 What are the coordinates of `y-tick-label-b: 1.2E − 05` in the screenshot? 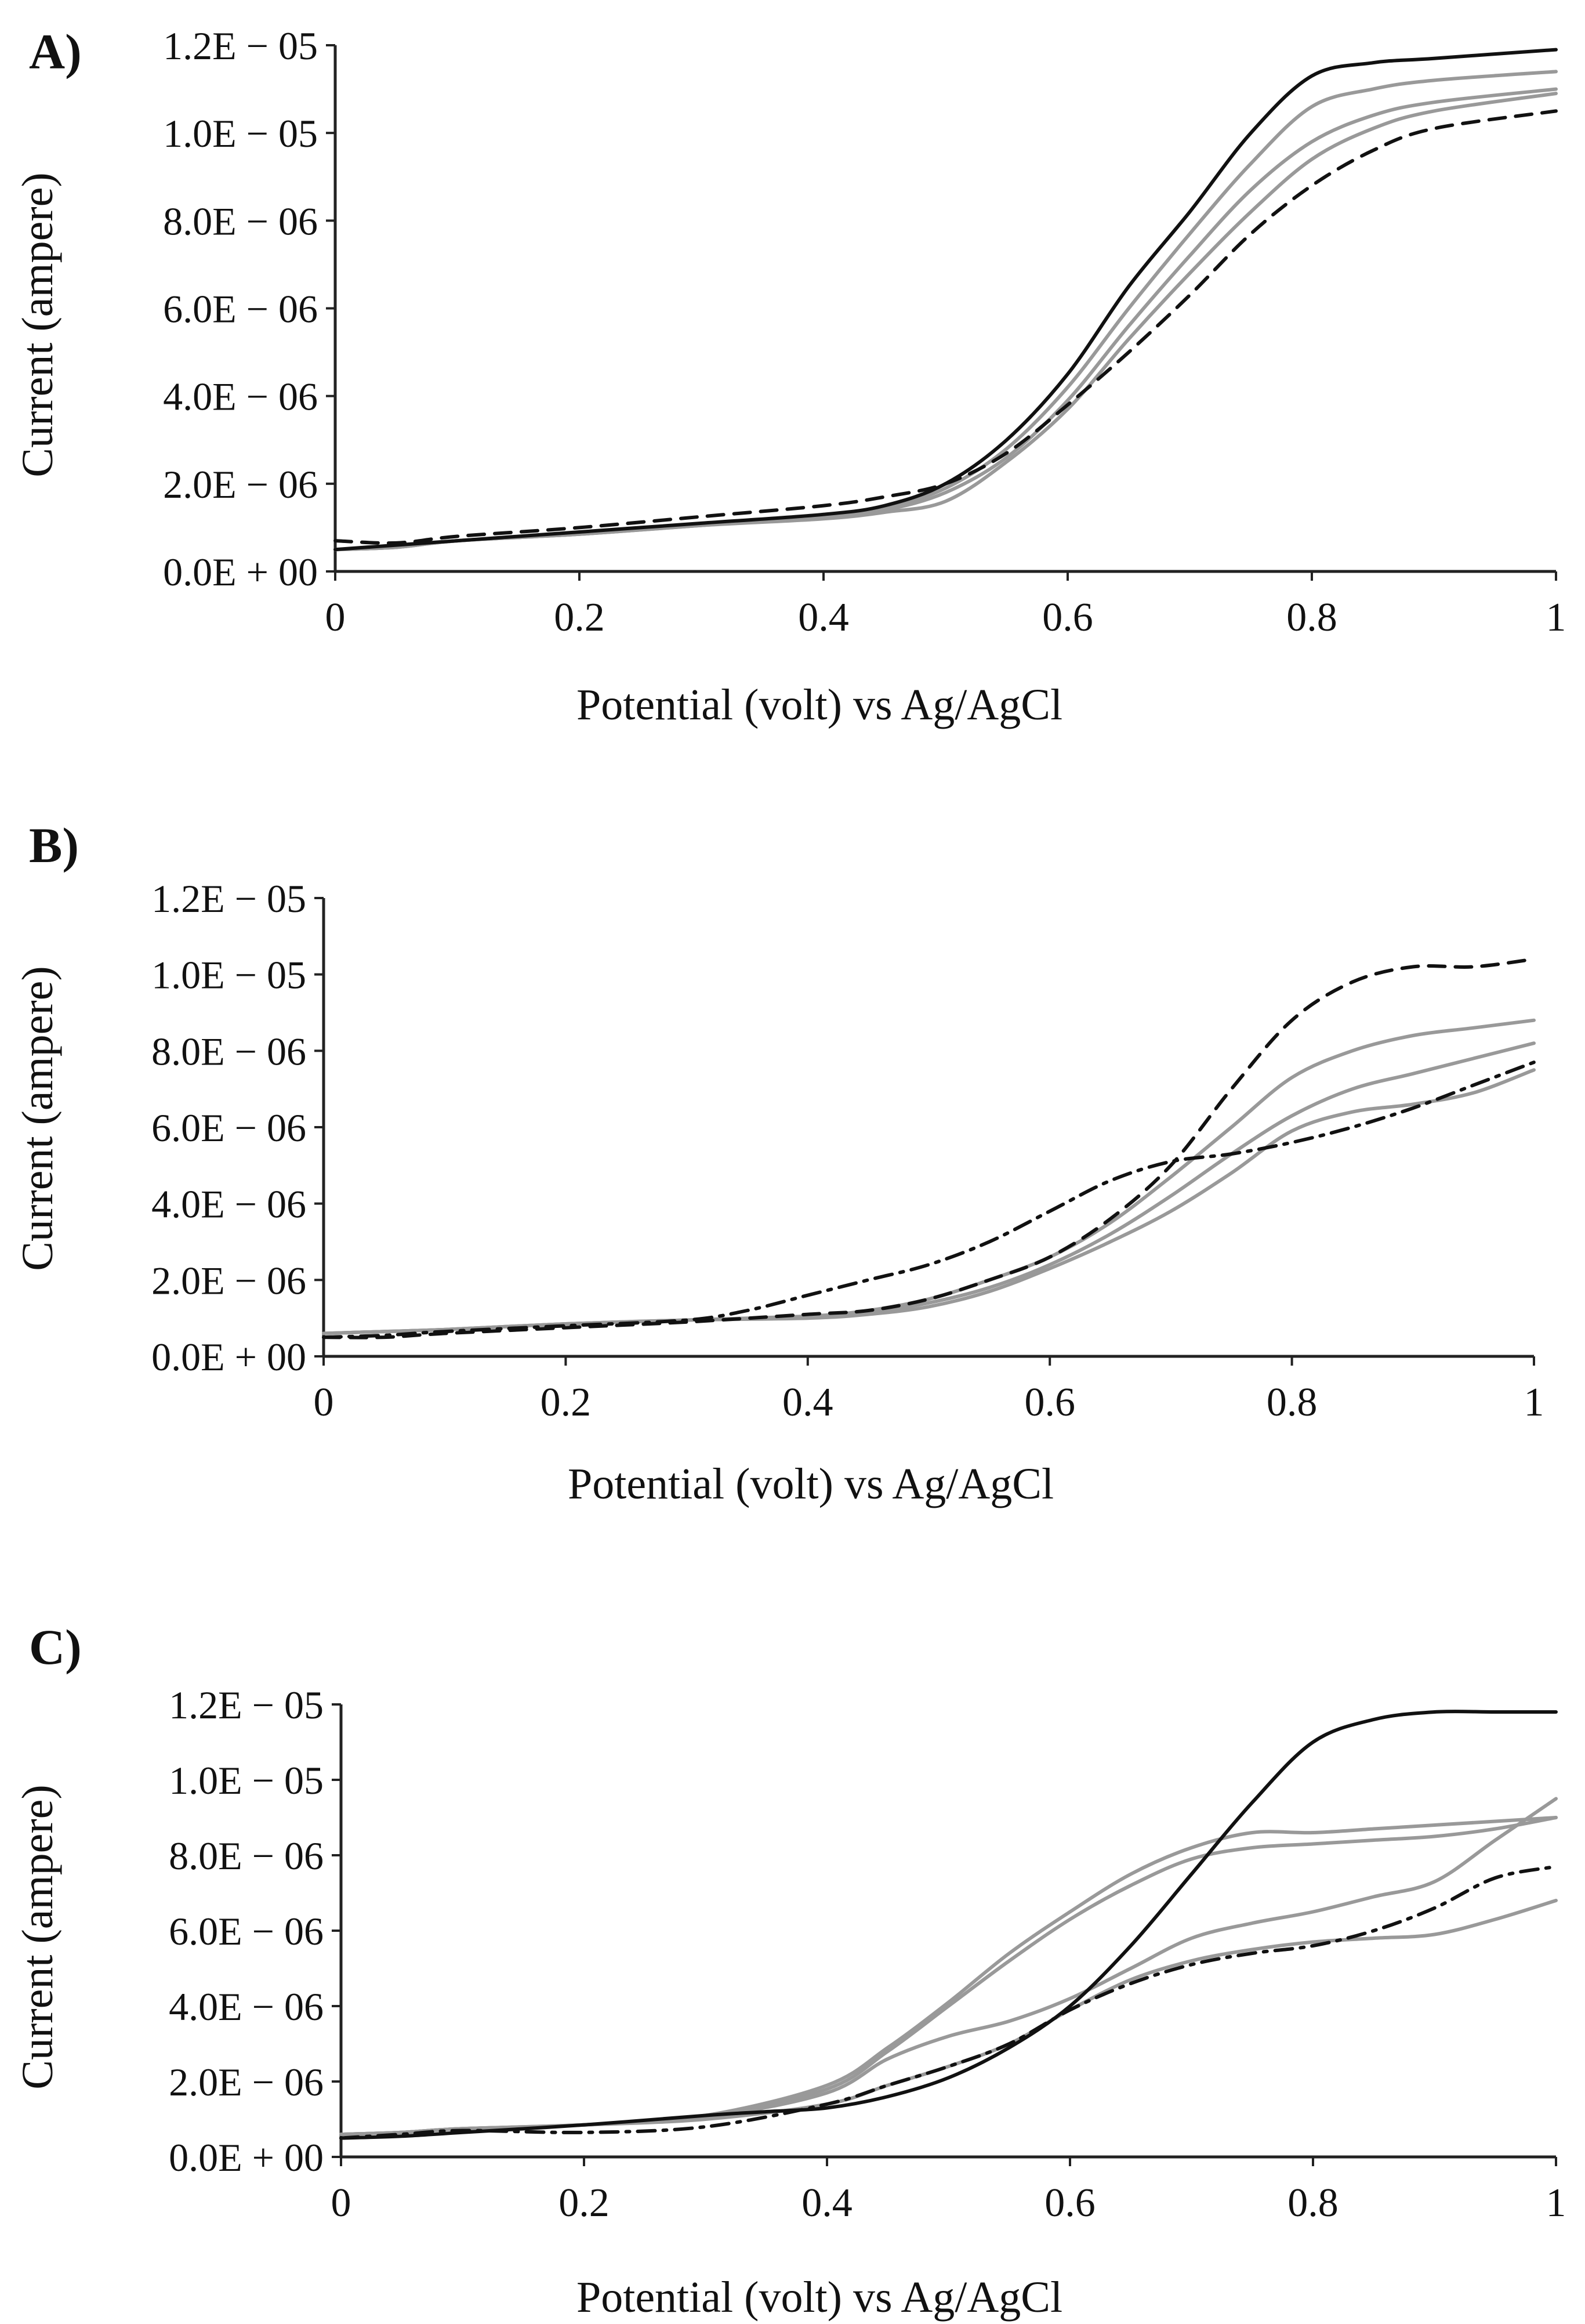 It's located at (228, 899).